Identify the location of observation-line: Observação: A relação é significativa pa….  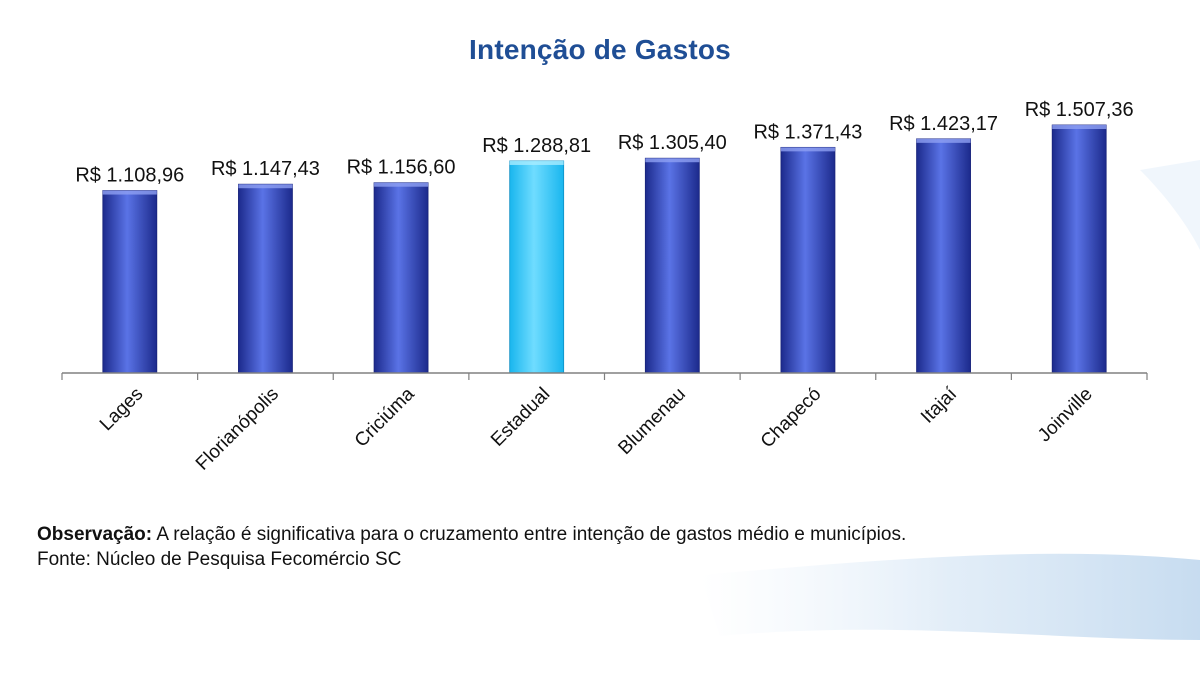
(471, 534).